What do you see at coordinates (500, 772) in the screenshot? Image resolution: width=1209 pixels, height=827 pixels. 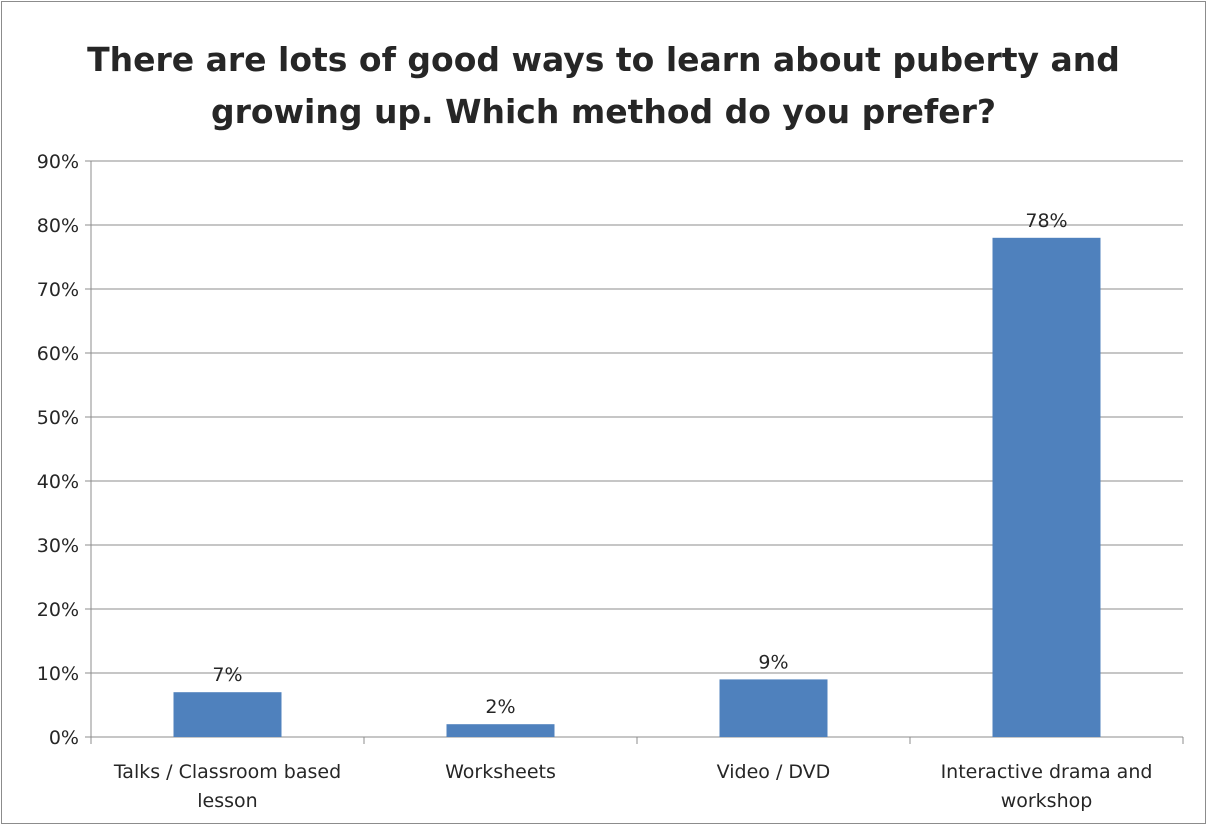 I see `x-category-label: Worksheets` at bounding box center [500, 772].